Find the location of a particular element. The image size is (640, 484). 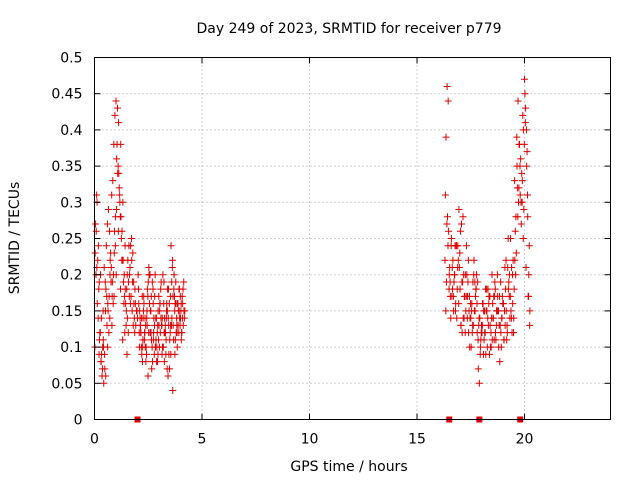

y-tick-label: 0.05 is located at coordinates (66, 384).